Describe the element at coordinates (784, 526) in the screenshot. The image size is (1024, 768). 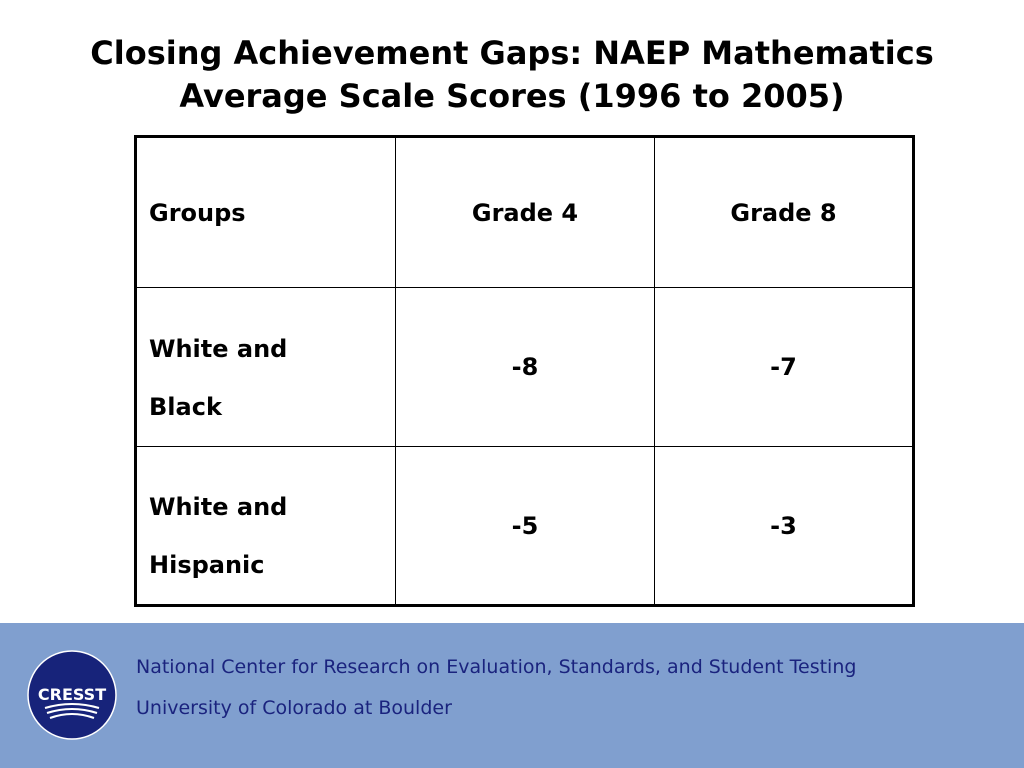
I see `grade-8-value: -3` at that location.